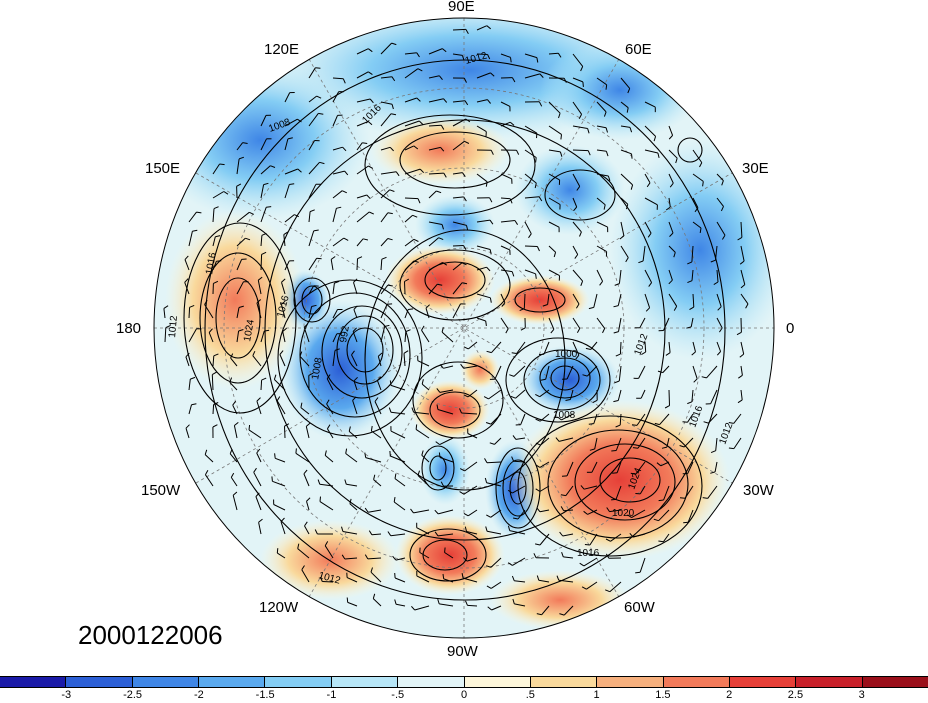 This screenshot has height=703, width=928. What do you see at coordinates (150, 635) in the screenshot?
I see `date-label: 2000122006` at bounding box center [150, 635].